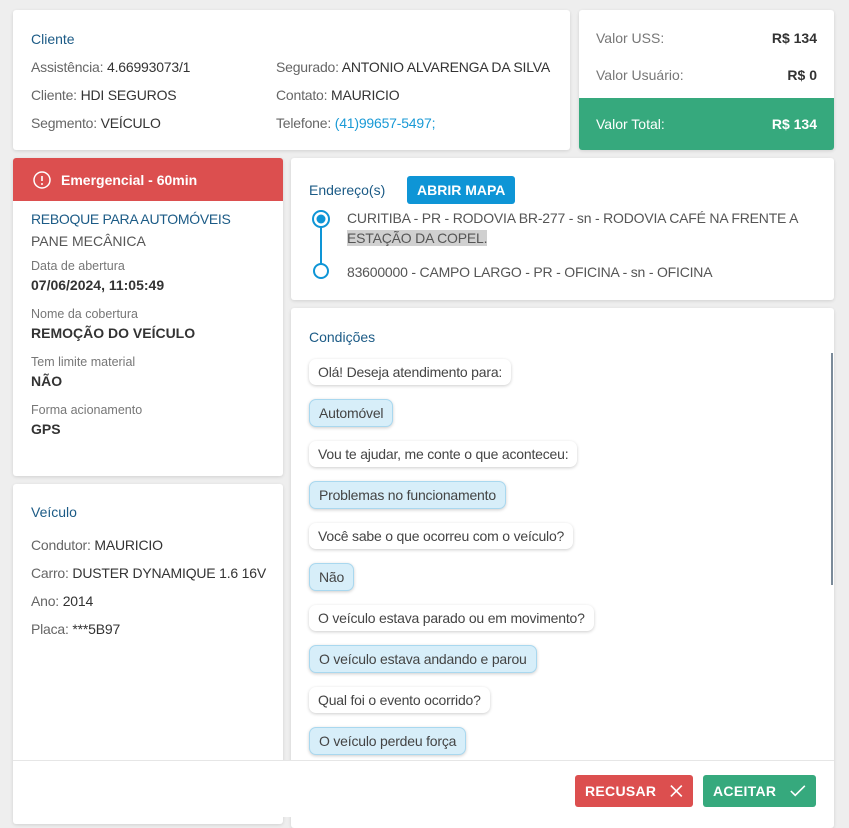 Image resolution: width=849 pixels, height=828 pixels. What do you see at coordinates (304, 123) in the screenshot?
I see `label: Telefone:` at bounding box center [304, 123].